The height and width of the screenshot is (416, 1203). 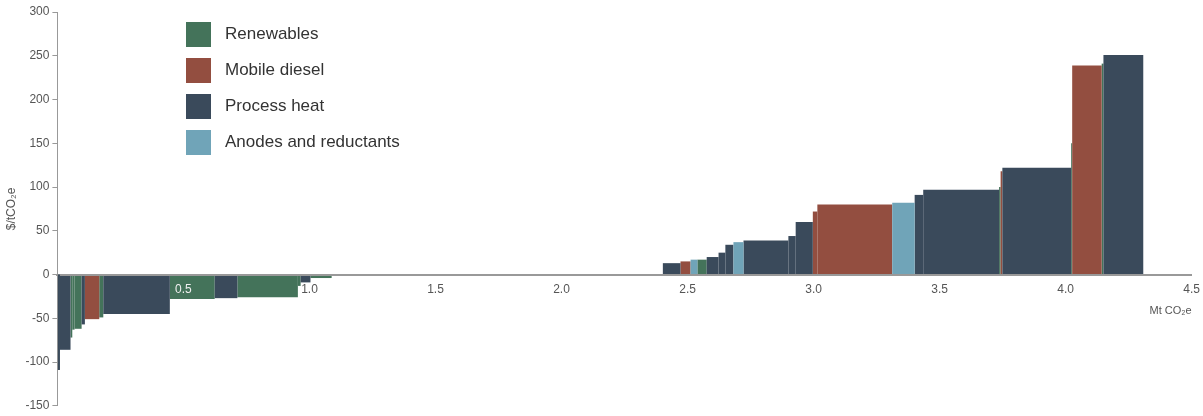 What do you see at coordinates (37, 405) in the screenshot?
I see `y-tick-label: -150` at bounding box center [37, 405].